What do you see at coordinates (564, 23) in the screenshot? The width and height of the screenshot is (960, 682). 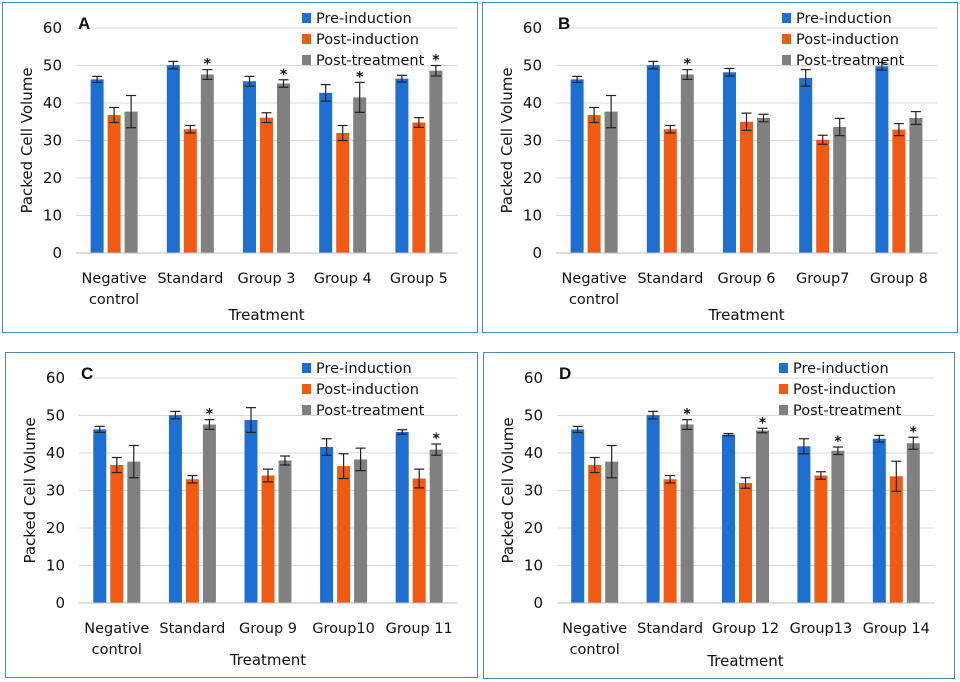 I see `panel-letter: B` at bounding box center [564, 23].